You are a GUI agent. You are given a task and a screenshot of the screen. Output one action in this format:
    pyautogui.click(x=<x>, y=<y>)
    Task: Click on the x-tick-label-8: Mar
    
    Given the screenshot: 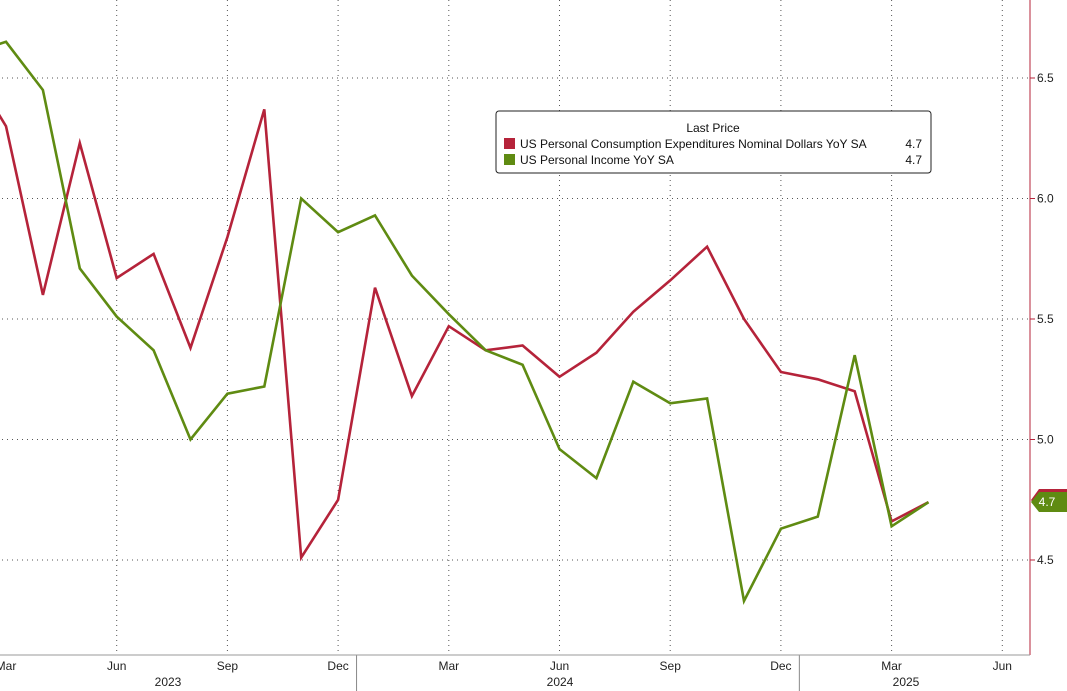 What is the action you would take?
    pyautogui.click(x=891, y=666)
    